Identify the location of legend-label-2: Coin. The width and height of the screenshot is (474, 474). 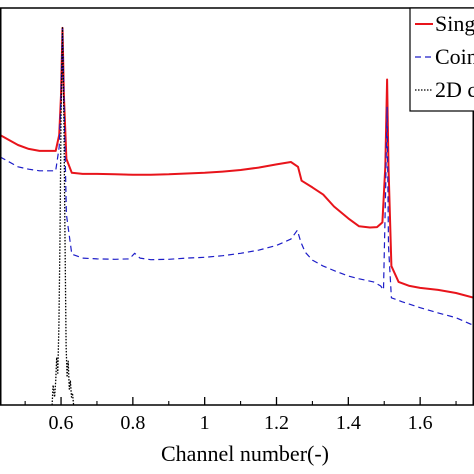
(454, 56).